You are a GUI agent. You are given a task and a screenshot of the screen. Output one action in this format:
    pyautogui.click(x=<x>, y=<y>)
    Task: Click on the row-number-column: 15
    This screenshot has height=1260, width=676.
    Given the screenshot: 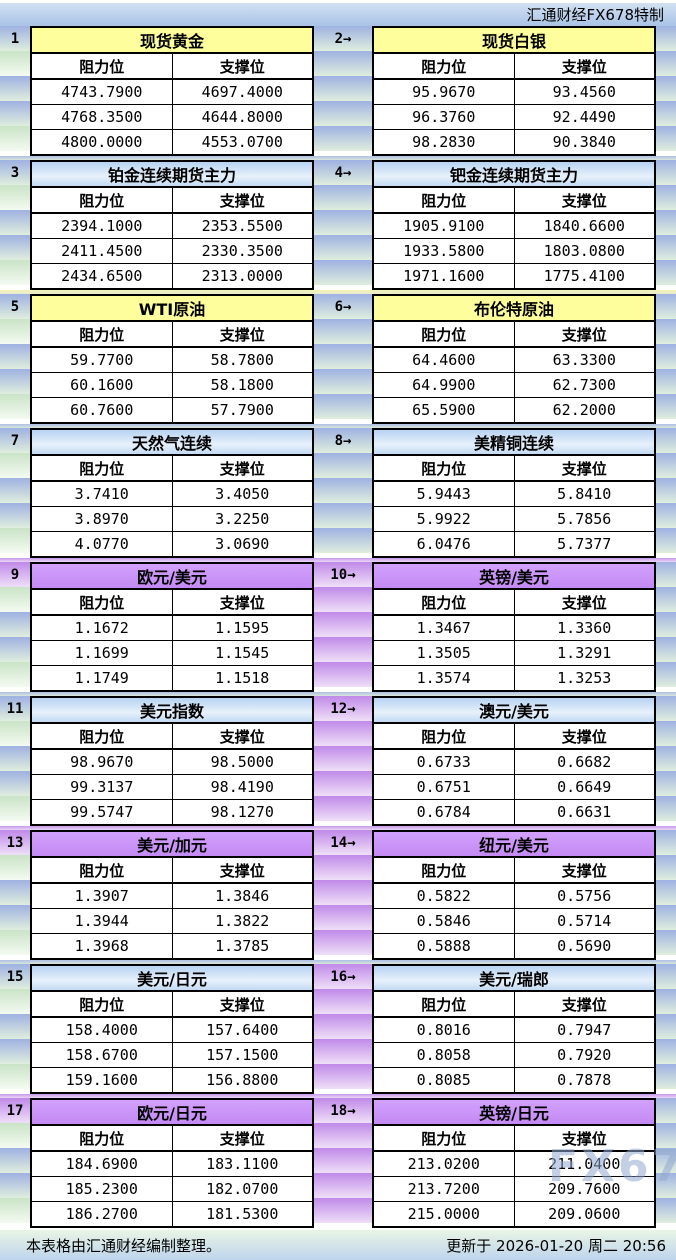 What is the action you would take?
    pyautogui.click(x=15, y=1029)
    